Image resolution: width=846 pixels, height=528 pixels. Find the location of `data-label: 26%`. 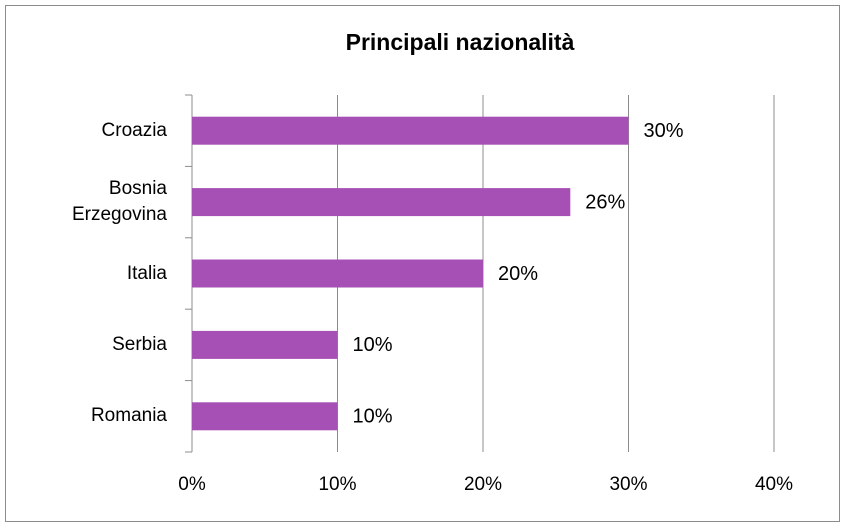

data-label: 26% is located at coordinates (605, 202).